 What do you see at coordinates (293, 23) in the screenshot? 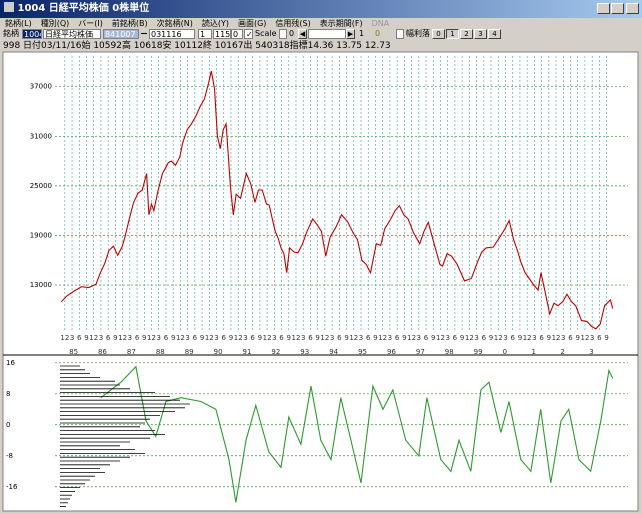
I see `menu-item: 信用残(S)` at bounding box center [293, 23].